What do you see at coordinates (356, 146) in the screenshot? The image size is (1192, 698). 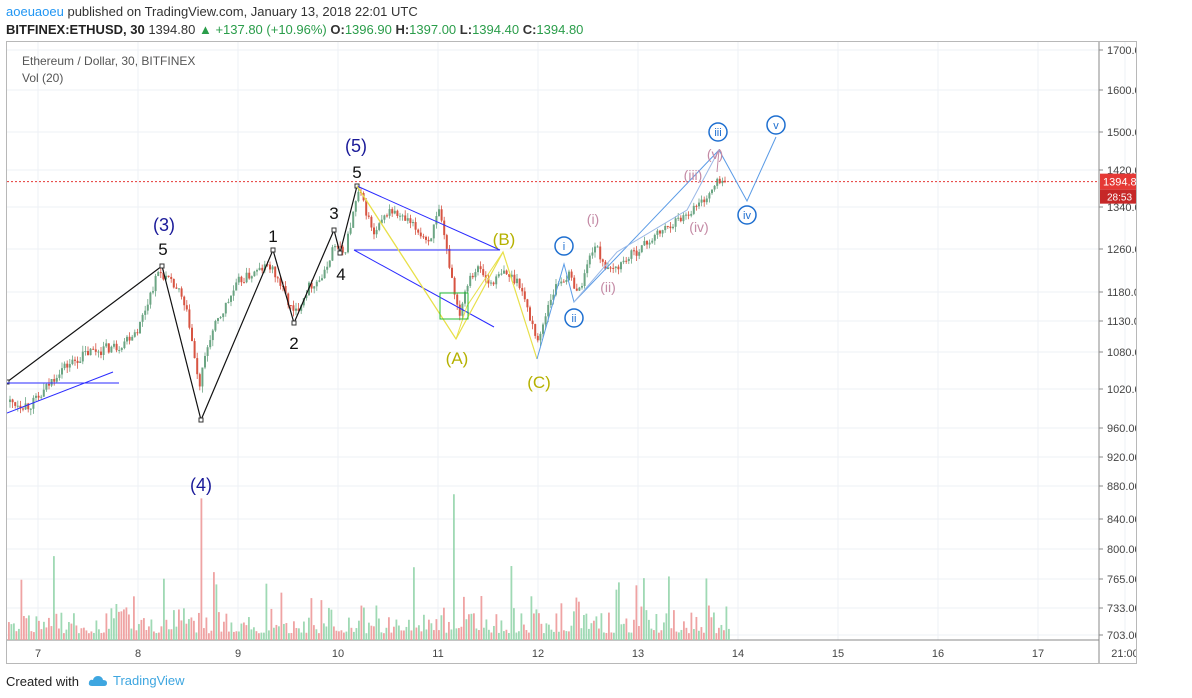 I see `wave-label-major: (5)` at bounding box center [356, 146].